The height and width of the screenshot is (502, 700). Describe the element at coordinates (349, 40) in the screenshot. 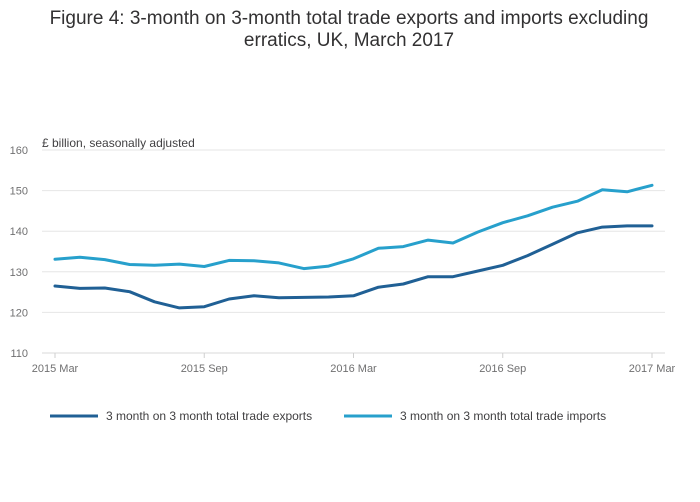

I see `chart-title-line-2: erratics, UK, March 2017` at that location.